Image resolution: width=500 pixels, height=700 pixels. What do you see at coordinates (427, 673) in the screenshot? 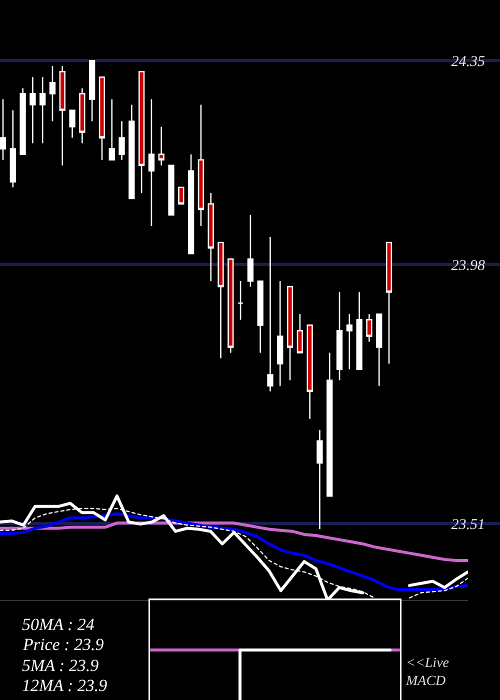
I see `text: <<Live MACD` at bounding box center [427, 673].